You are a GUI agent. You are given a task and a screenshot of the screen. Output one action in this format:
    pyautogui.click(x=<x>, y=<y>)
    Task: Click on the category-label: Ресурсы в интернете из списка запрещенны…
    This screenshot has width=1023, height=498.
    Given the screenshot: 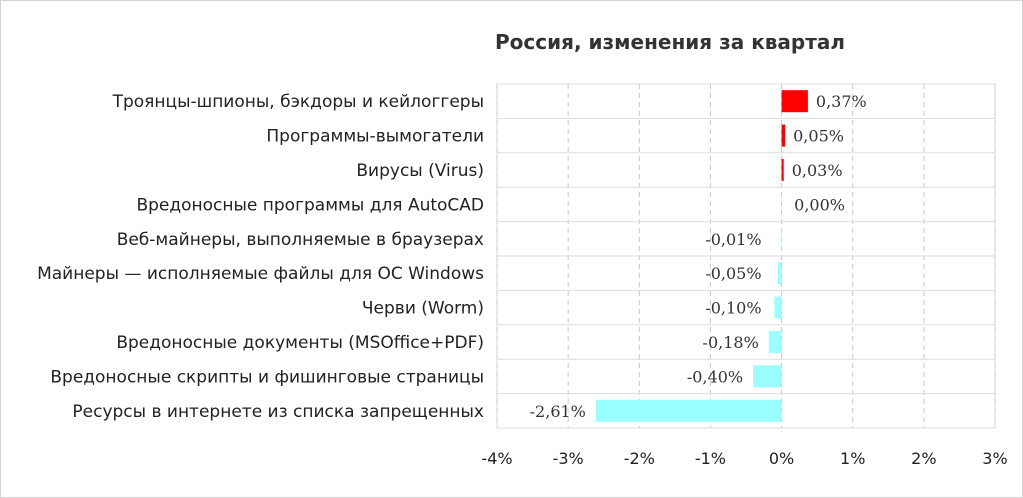 What is the action you would take?
    pyautogui.click(x=278, y=412)
    